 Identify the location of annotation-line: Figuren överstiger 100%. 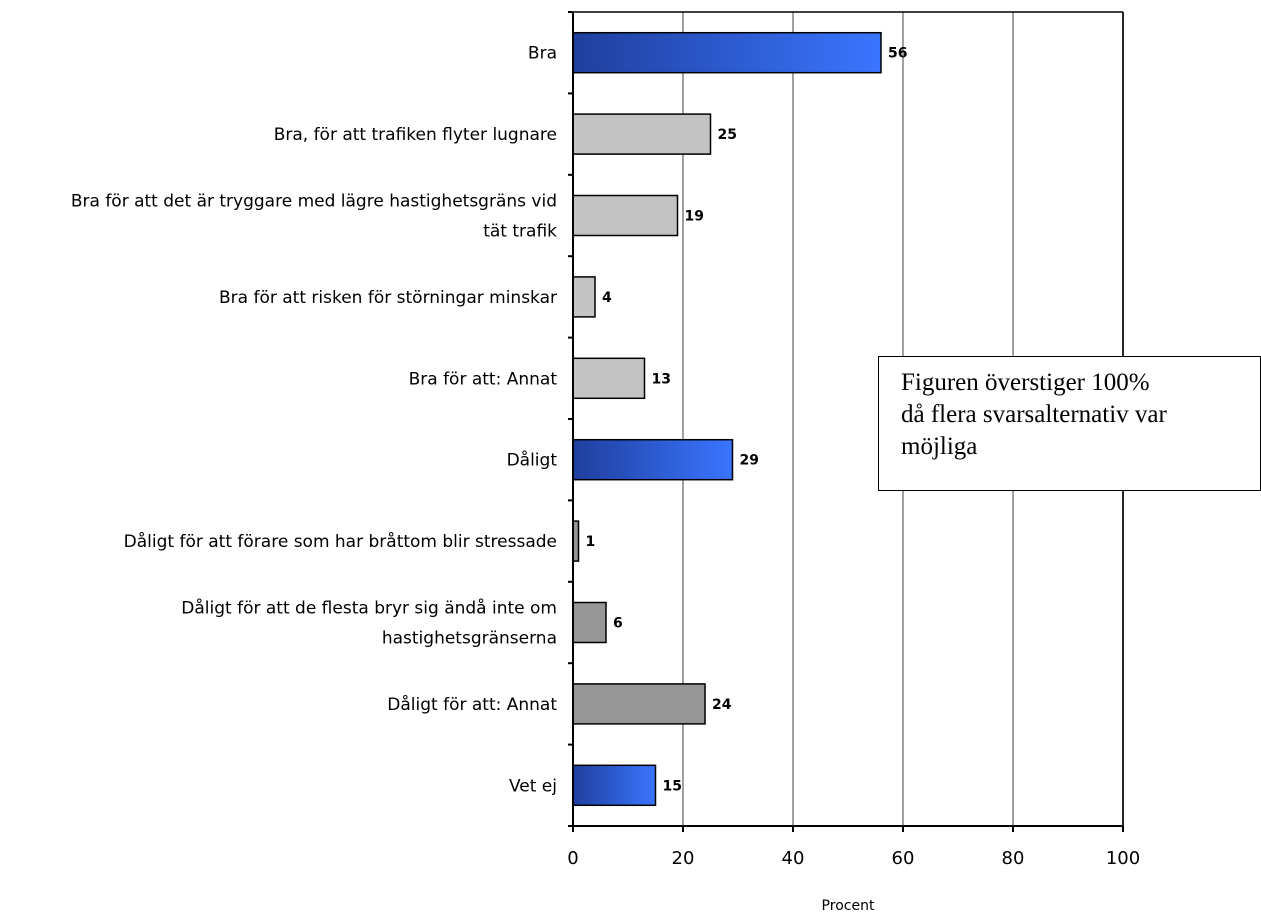
(1025, 382).